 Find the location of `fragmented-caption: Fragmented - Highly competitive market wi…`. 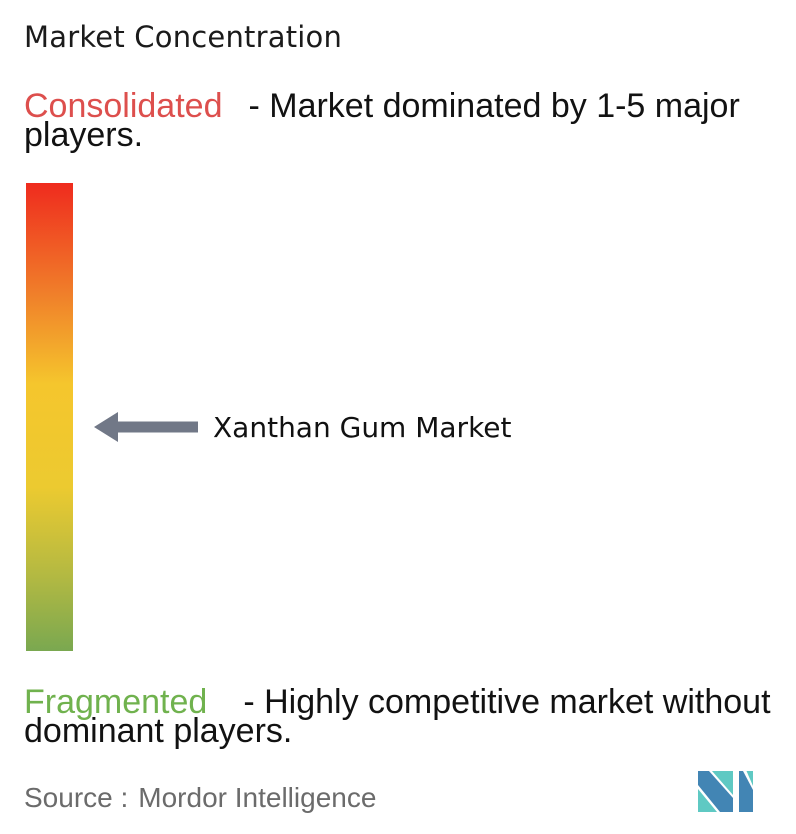

fragmented-caption: Fragmented - Highly competitive market wi… is located at coordinates (402, 716).